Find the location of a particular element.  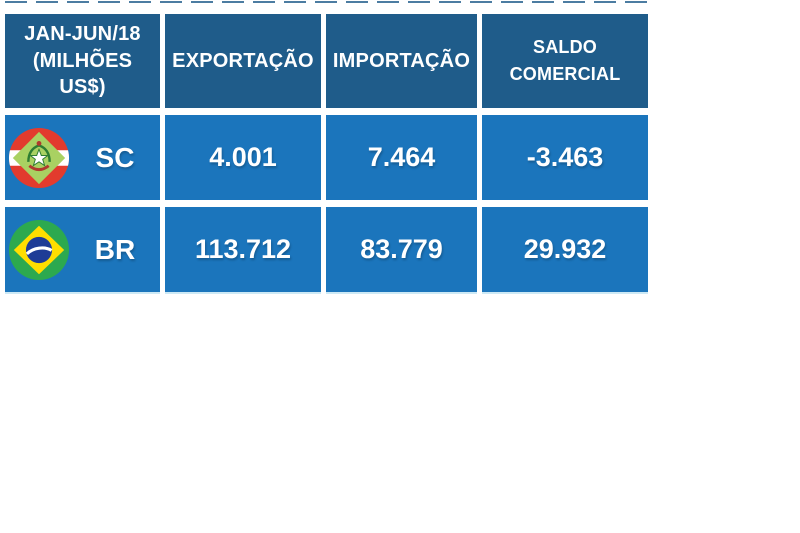

br-importacao-value: 83.779 is located at coordinates (401, 249).